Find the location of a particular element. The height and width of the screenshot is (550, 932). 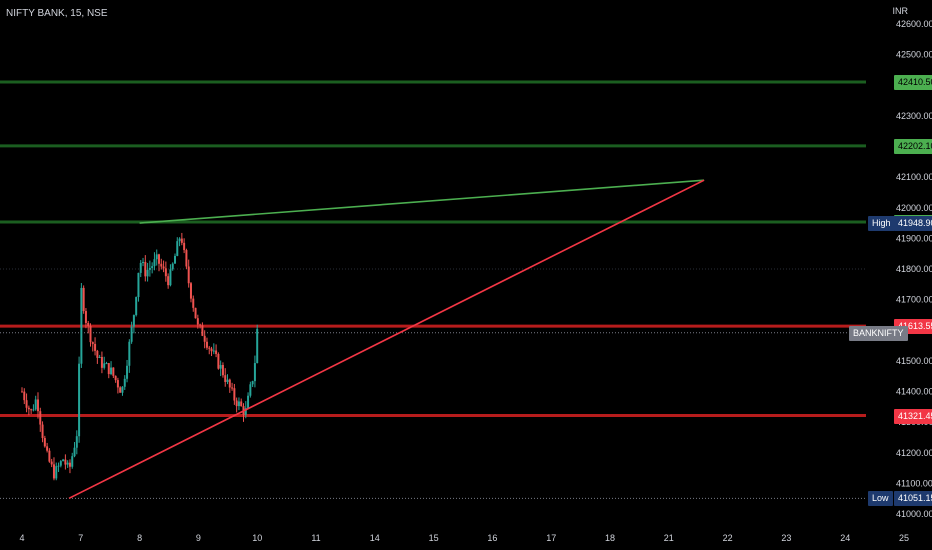

trendline is located at coordinates (422, 201).